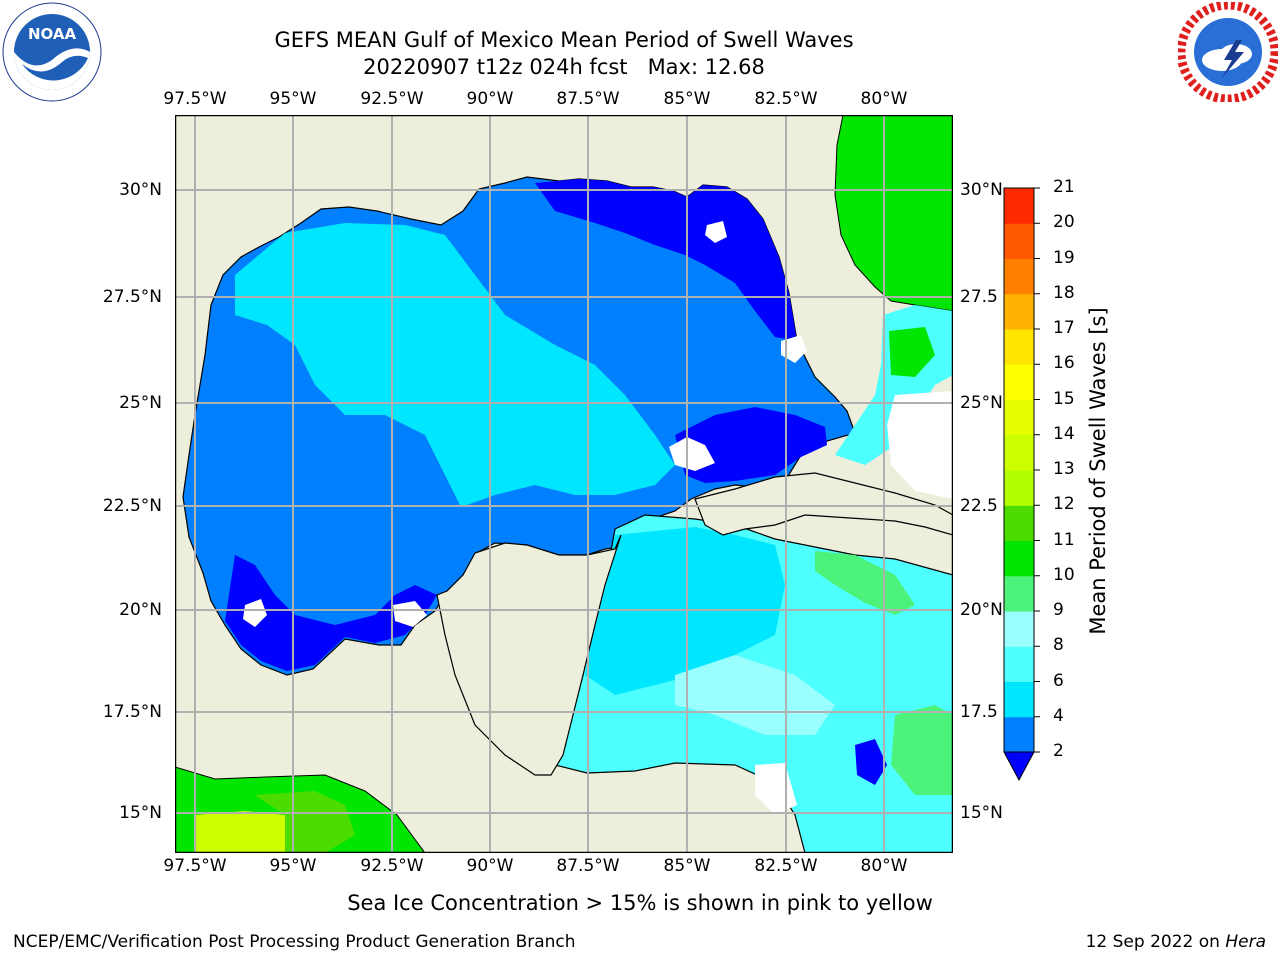 Image resolution: width=1280 pixels, height=960 pixels. I want to click on colorbar-tick-label: 13, so click(1064, 469).